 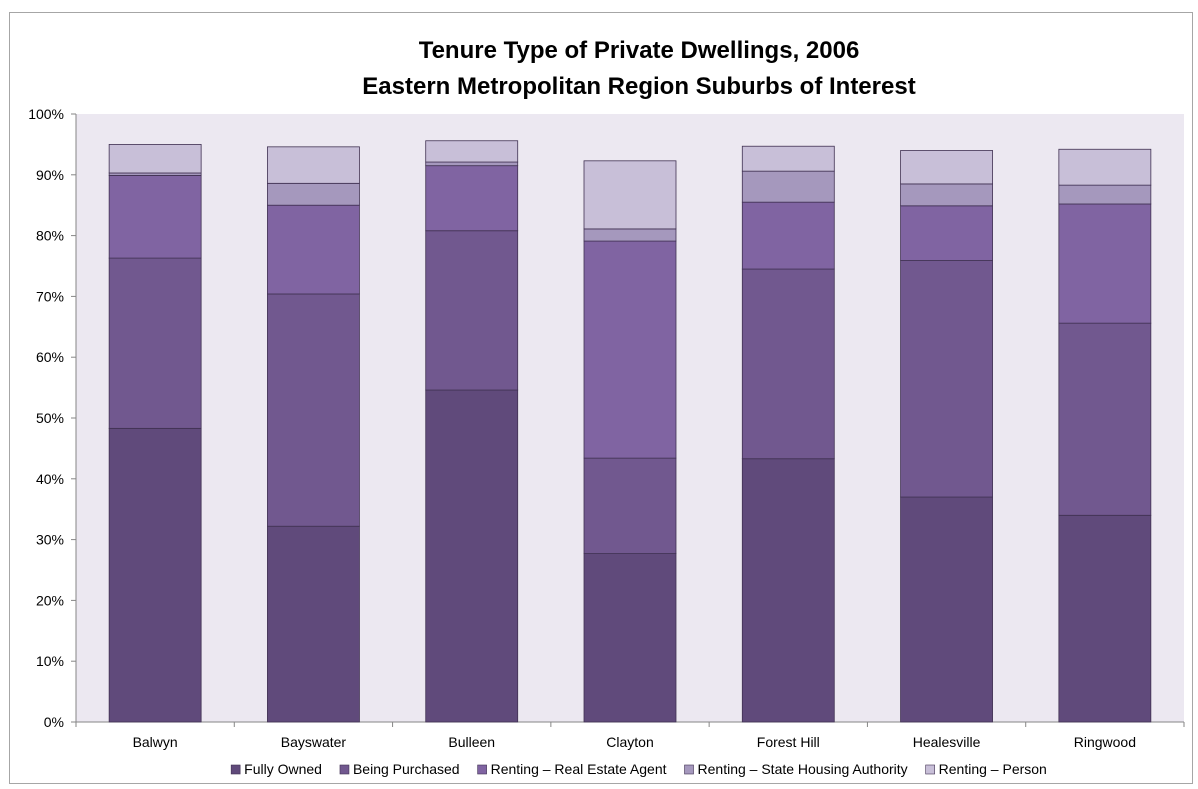 I want to click on y-tick-label: 80%, so click(x=50, y=236).